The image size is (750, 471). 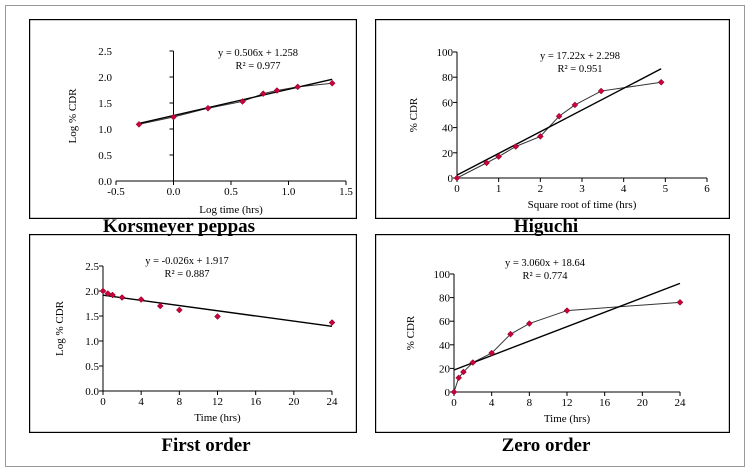 I want to click on y-tick-label: 1.5, so click(x=92, y=317).